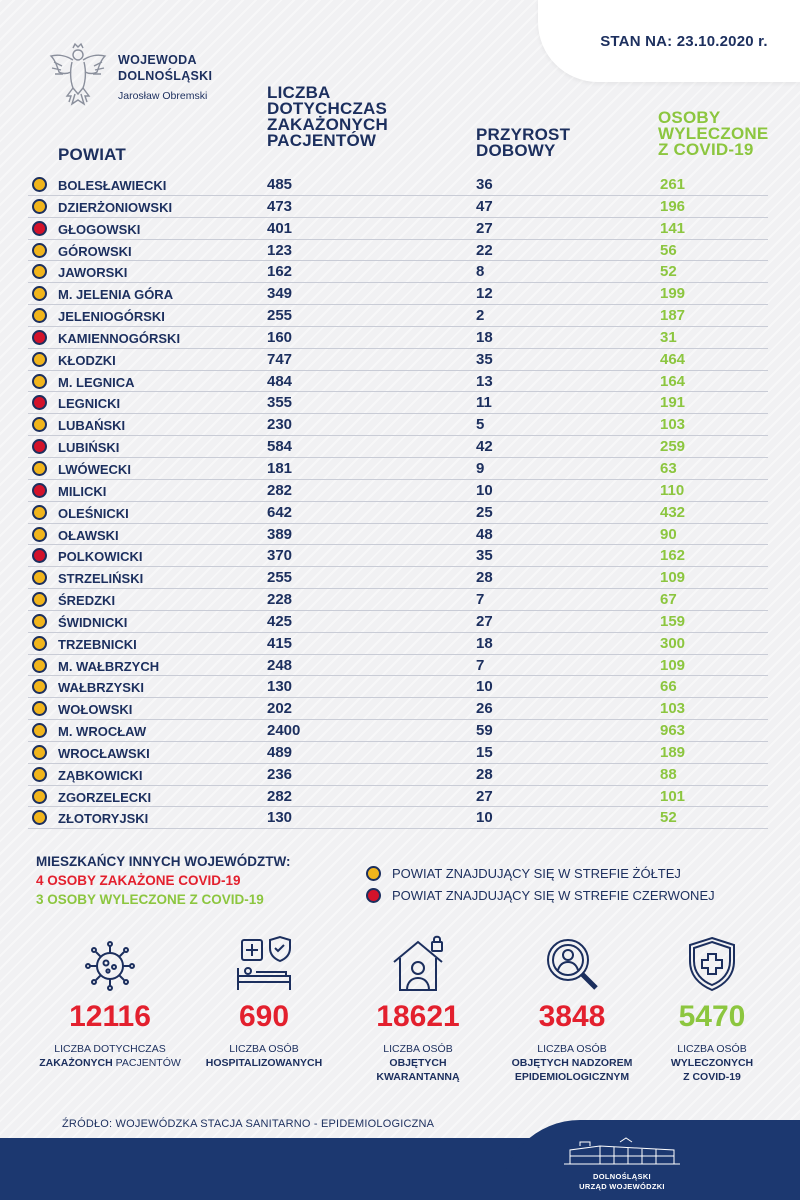  I want to click on table-row: POLKOWICKI 370 35 162, so click(398, 556).